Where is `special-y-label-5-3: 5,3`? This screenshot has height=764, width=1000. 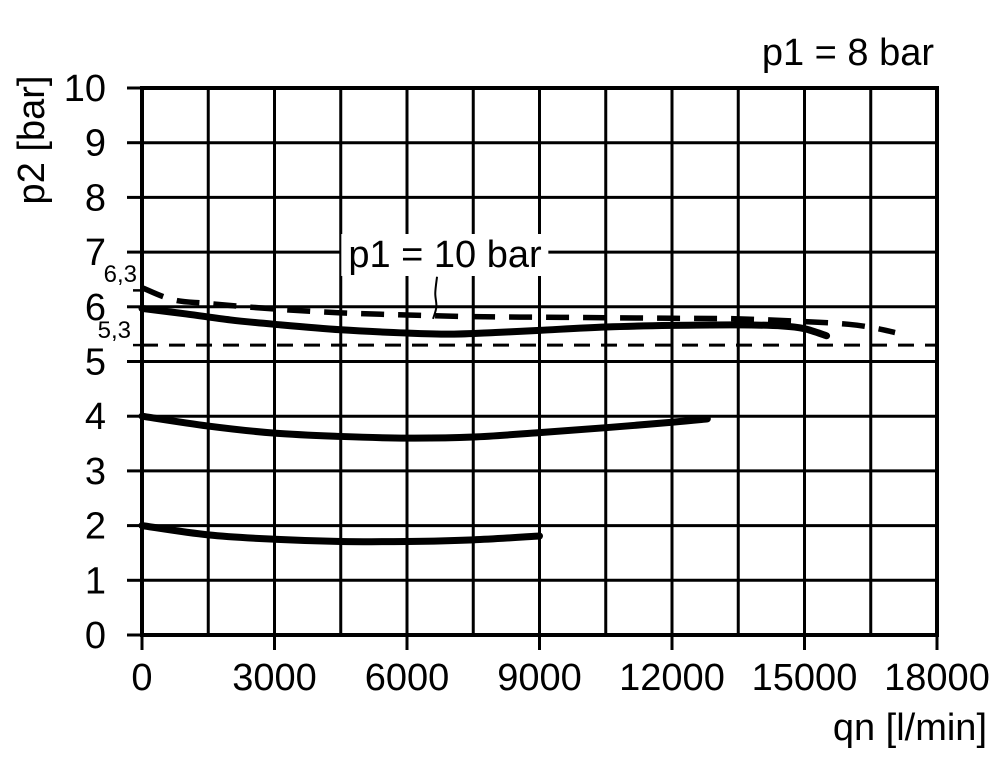
special-y-label-5-3: 5,3 is located at coordinates (114, 330).